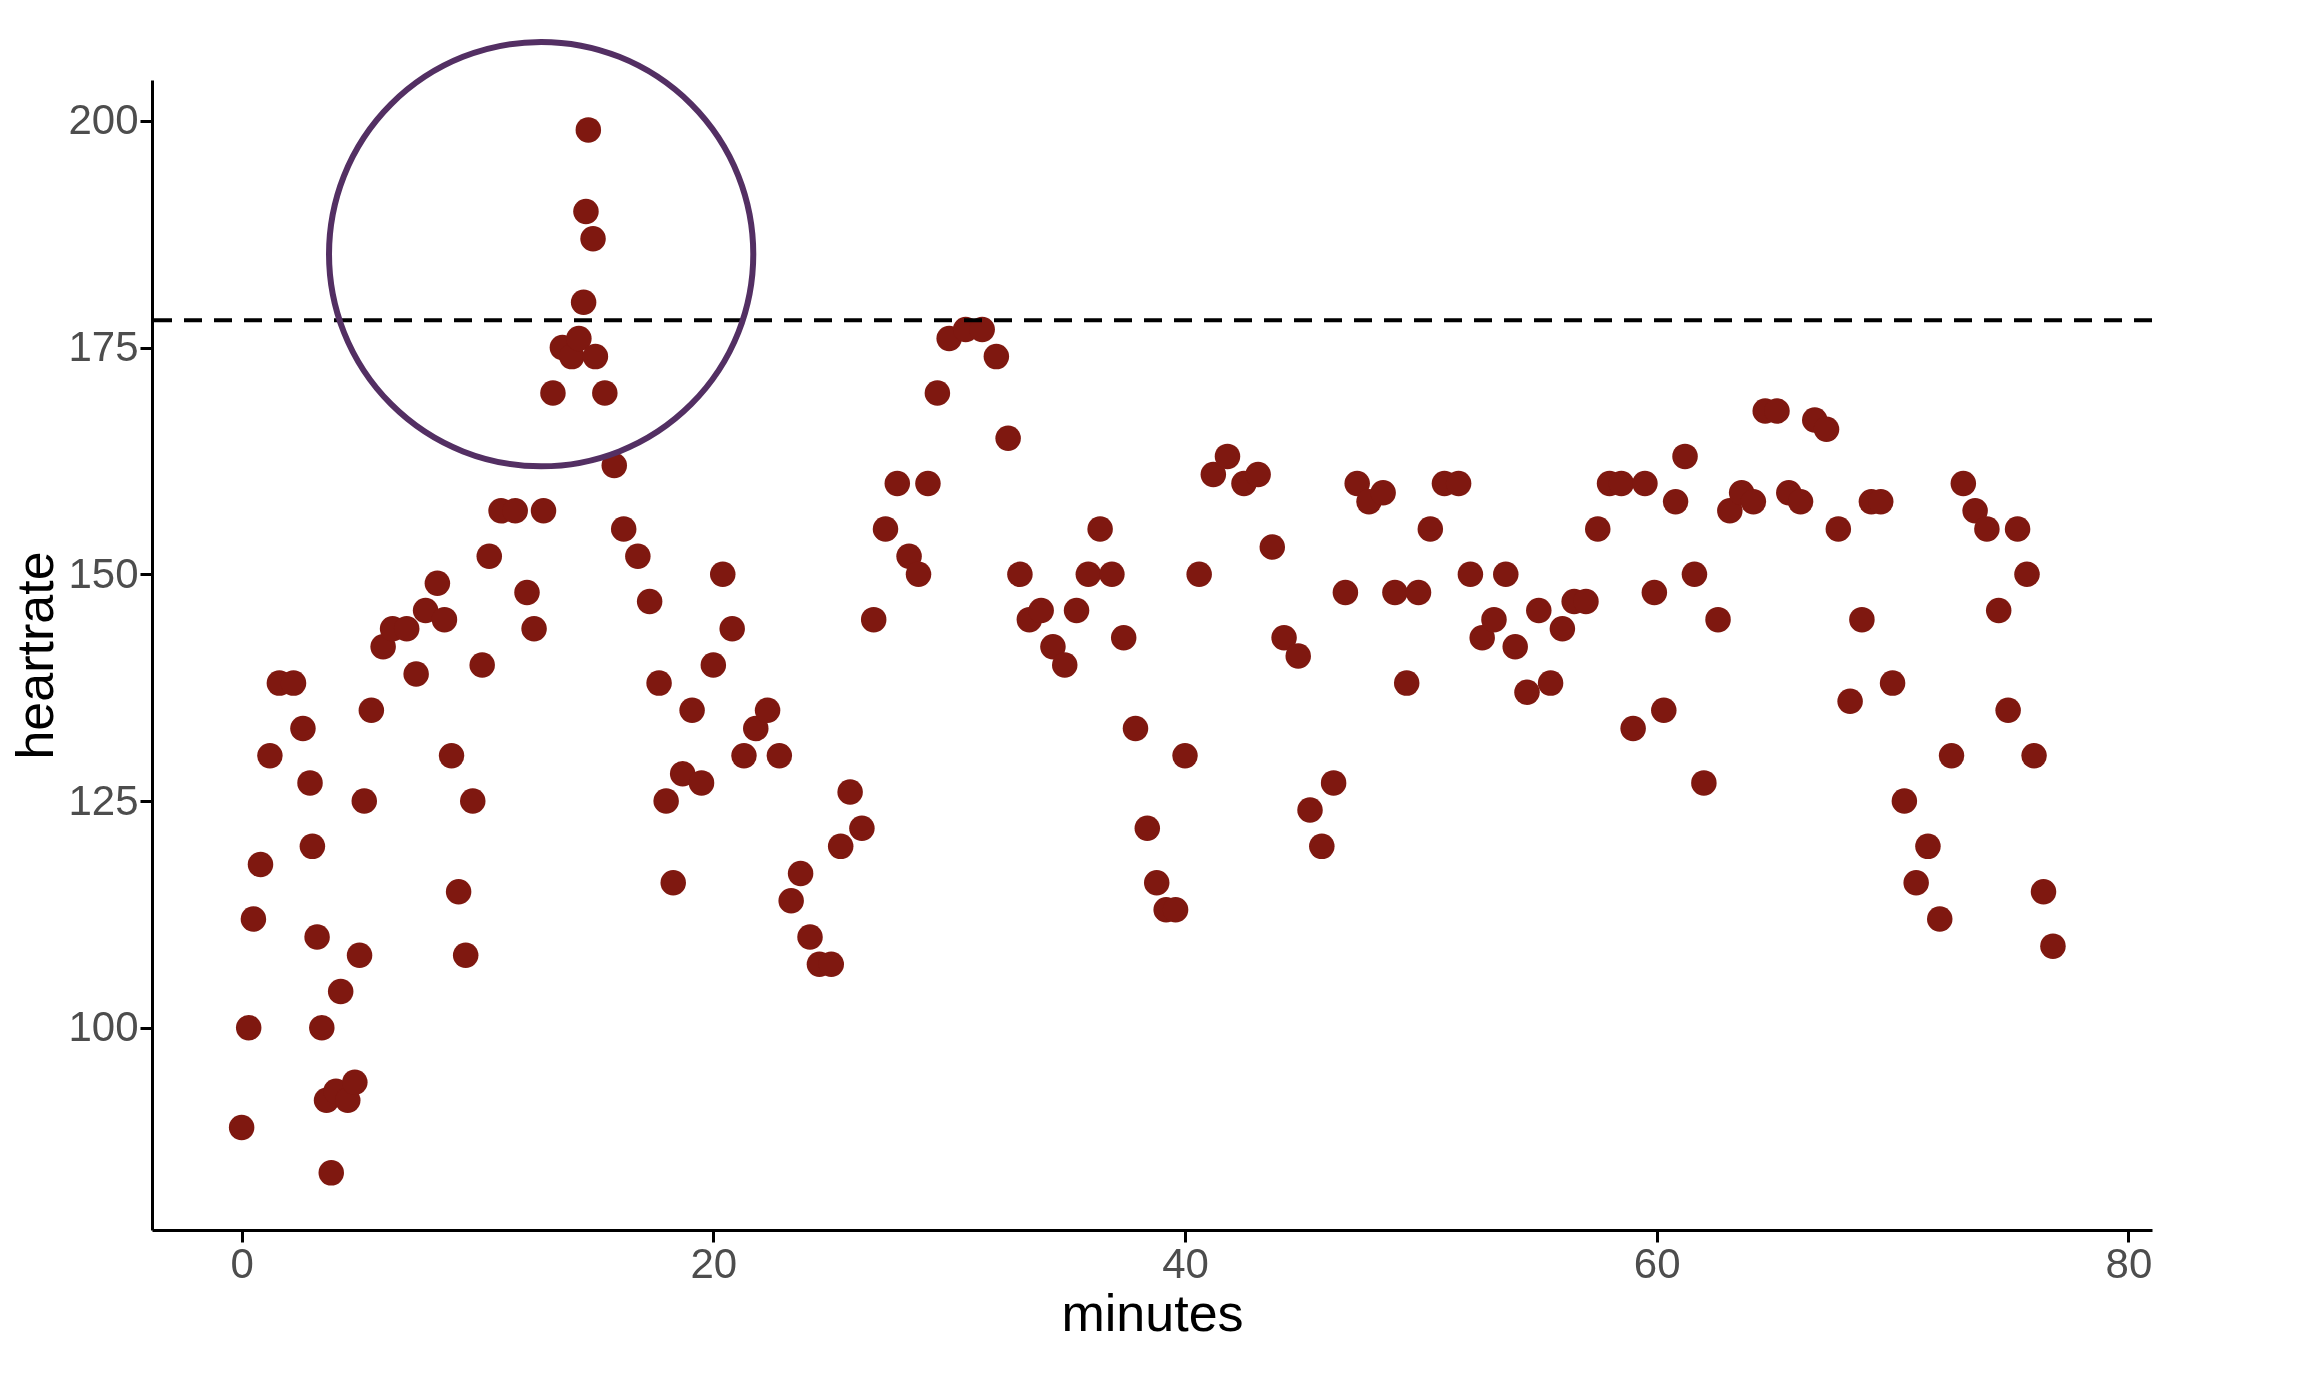 The width and height of the screenshot is (2308, 1400). I want to click on y-tick-label: 125, so click(103, 800).